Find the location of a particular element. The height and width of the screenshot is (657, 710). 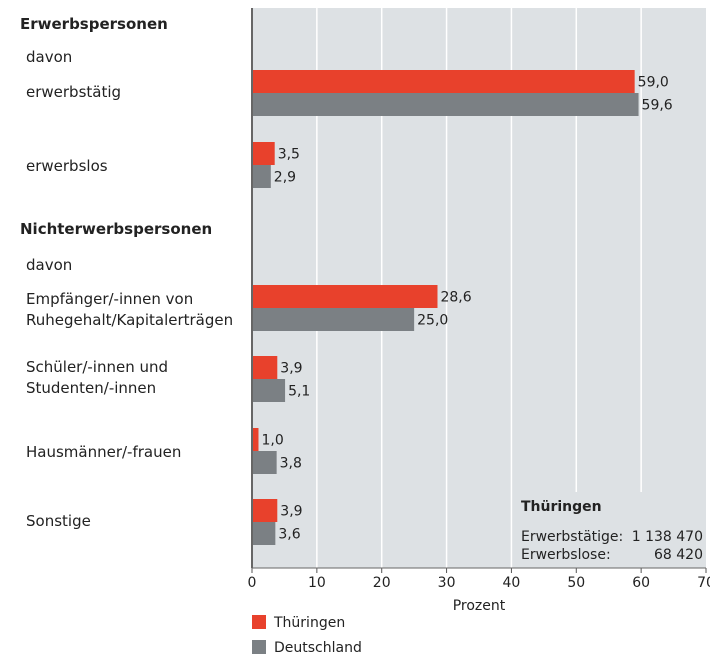

category-label: erwerbstätig is located at coordinates (74, 92).